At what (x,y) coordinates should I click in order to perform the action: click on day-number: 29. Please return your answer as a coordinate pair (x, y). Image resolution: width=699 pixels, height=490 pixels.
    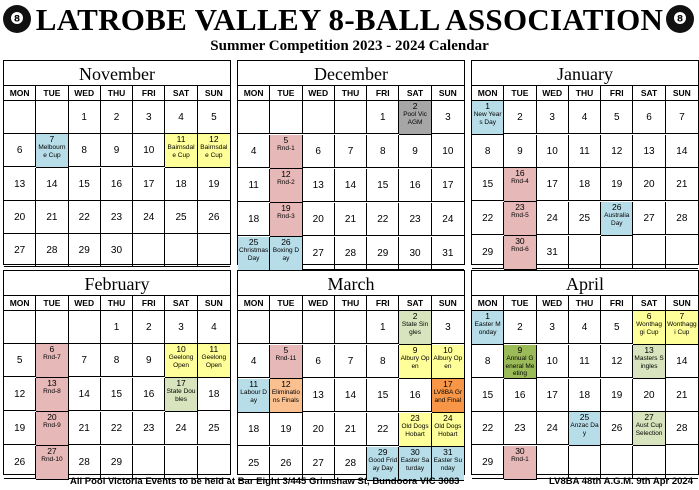
    Looking at the image, I should click on (383, 452).